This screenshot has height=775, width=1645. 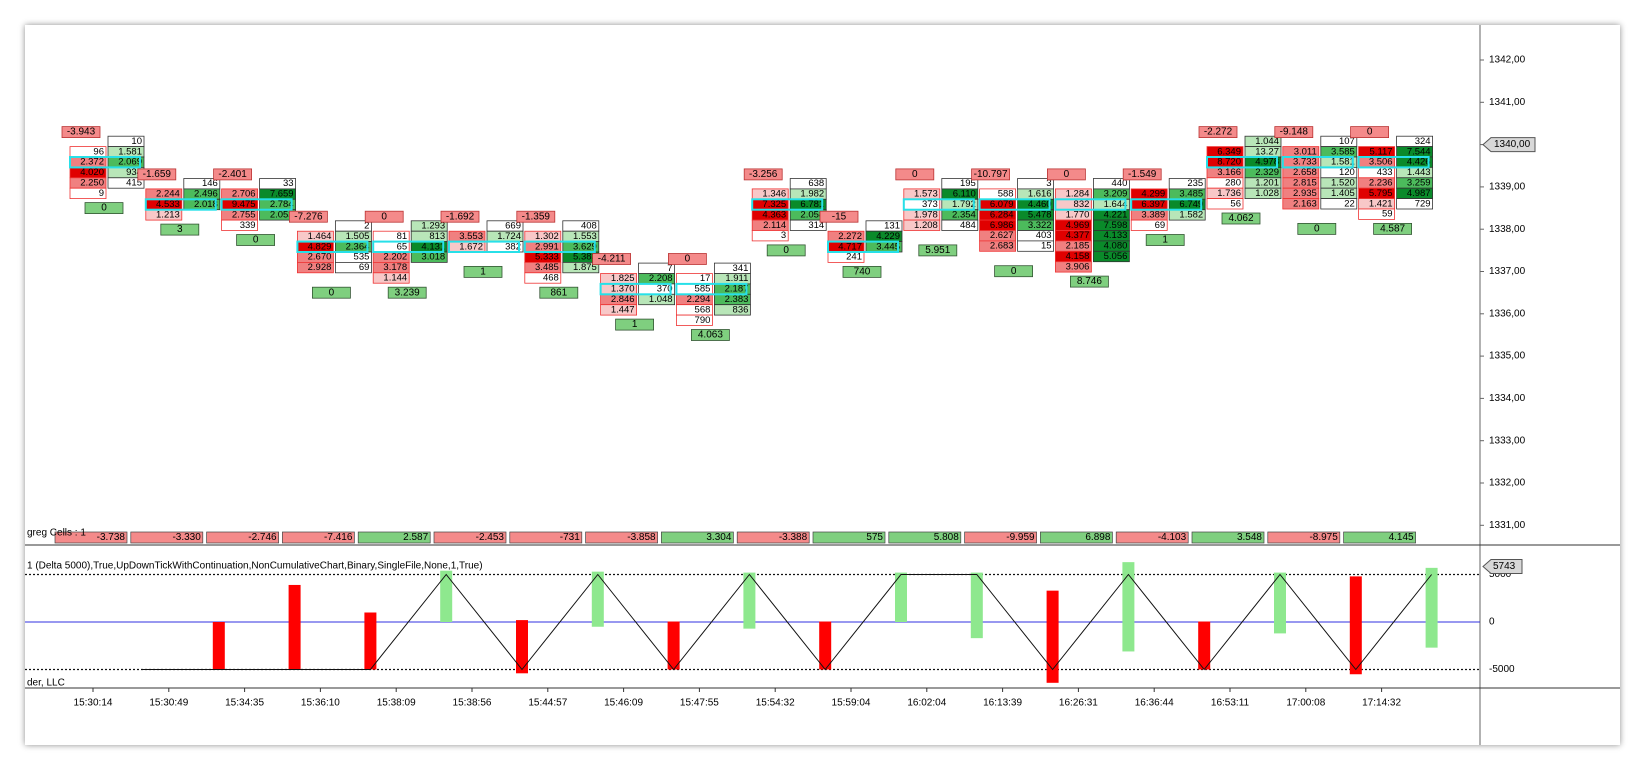 What do you see at coordinates (244, 204) in the screenshot?
I see `bid-value: 9.475` at bounding box center [244, 204].